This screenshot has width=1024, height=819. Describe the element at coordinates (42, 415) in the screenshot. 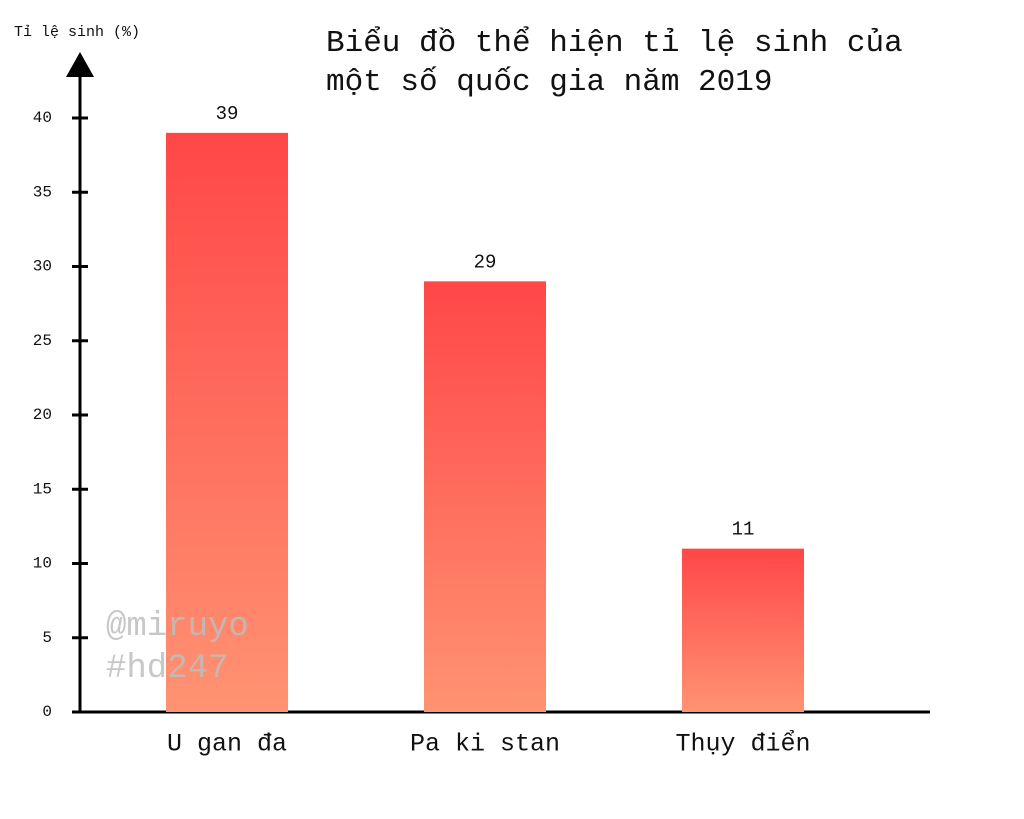

I see `y-tick-label: 20` at that location.